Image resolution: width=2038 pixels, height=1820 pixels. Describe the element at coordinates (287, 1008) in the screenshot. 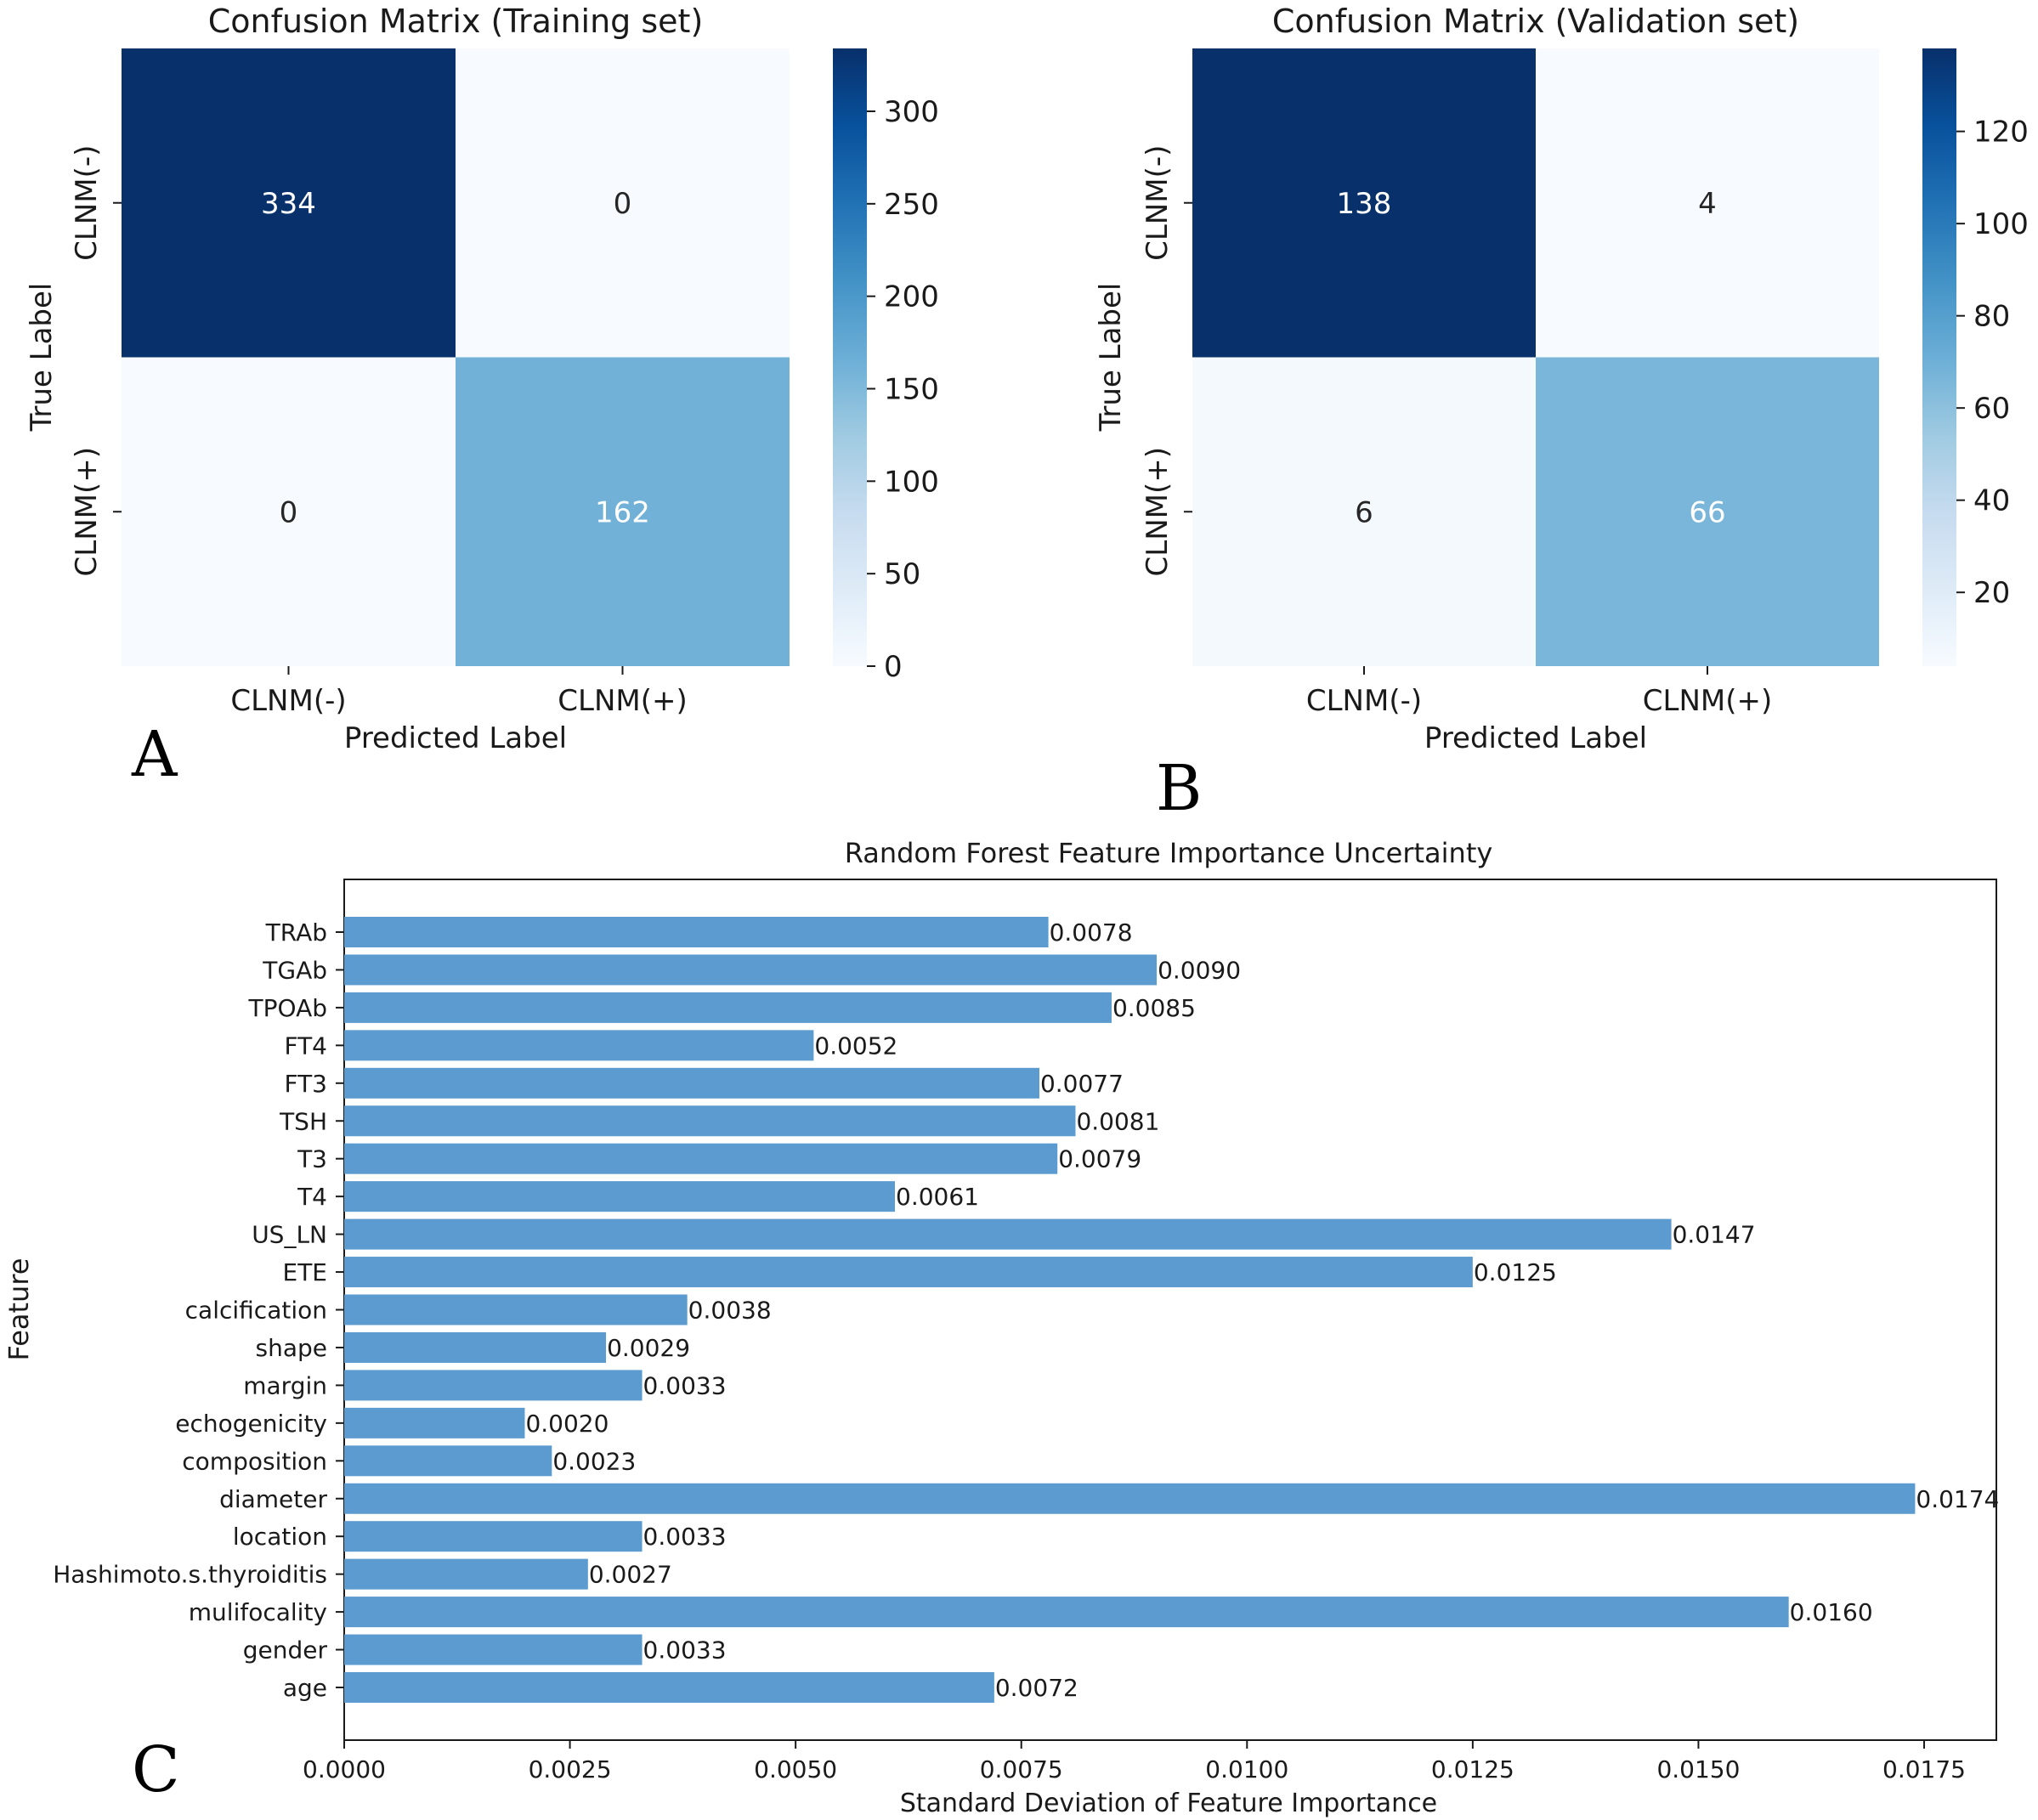

I see `y-tick-label: TPOAb` at that location.